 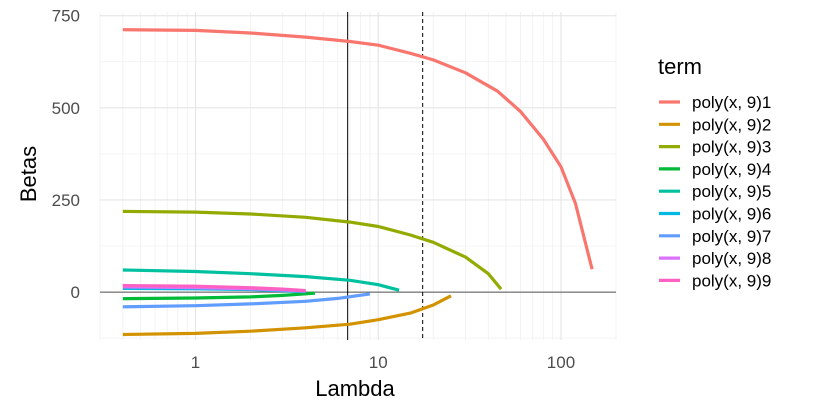 What do you see at coordinates (66, 154) in the screenshot?
I see `y-tick-labels: 0 250 500 750` at bounding box center [66, 154].